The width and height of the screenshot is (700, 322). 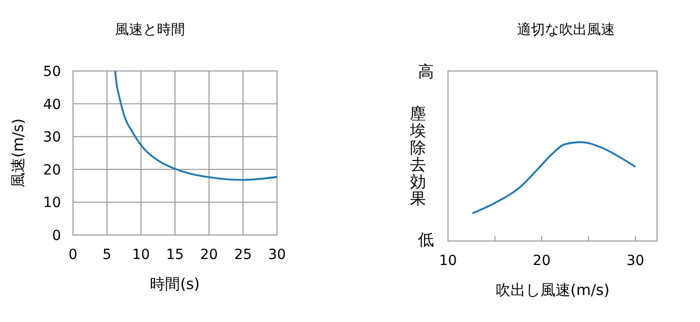 What do you see at coordinates (175, 255) in the screenshot?
I see `x-tick-label: 15` at bounding box center [175, 255].